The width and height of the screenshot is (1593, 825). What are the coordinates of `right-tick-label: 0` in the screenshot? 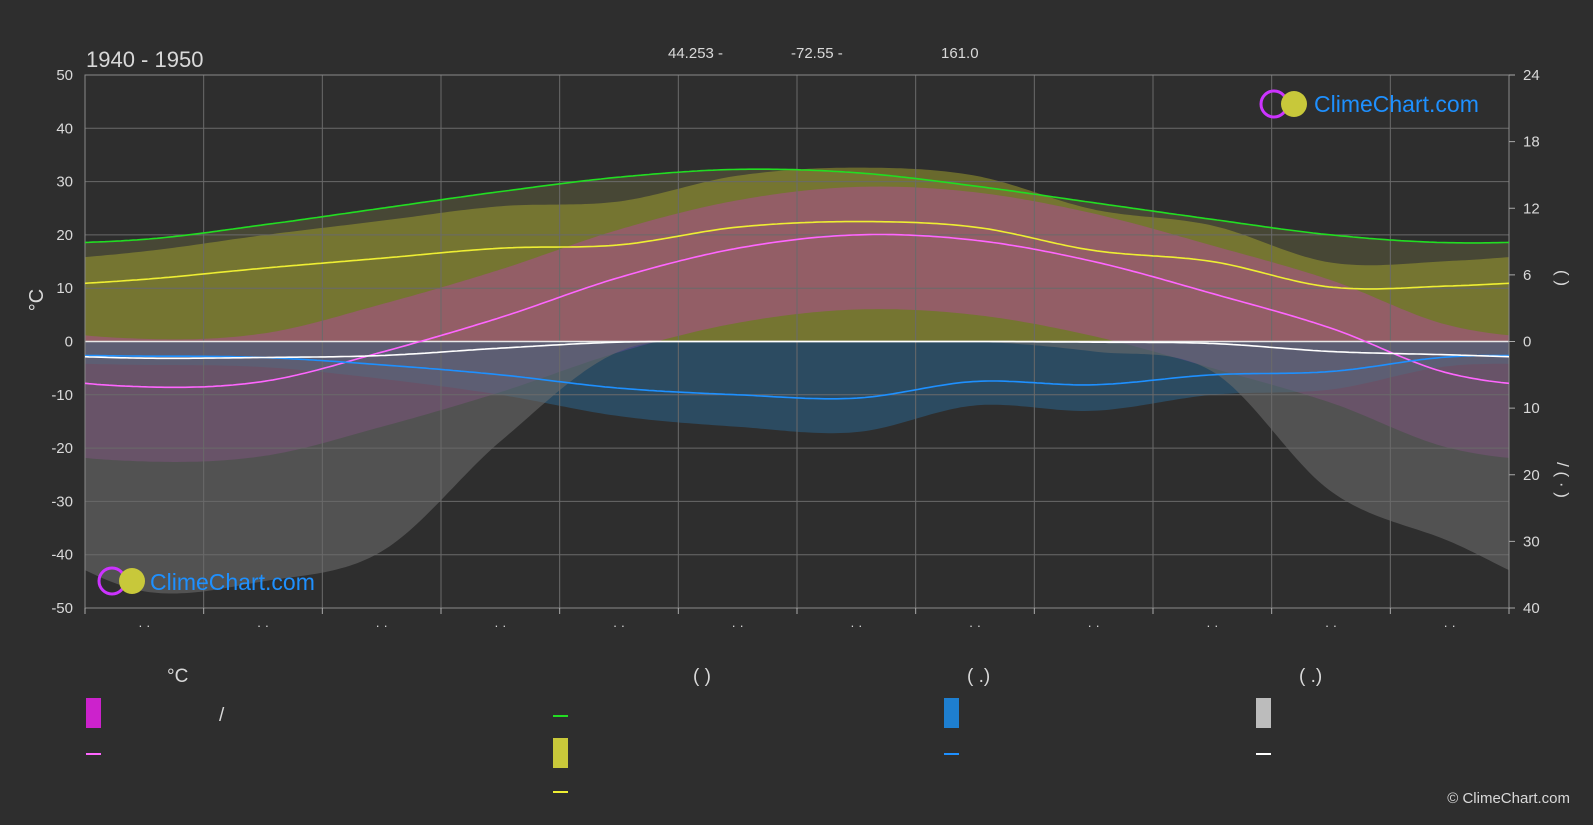 It's located at (1527, 342).